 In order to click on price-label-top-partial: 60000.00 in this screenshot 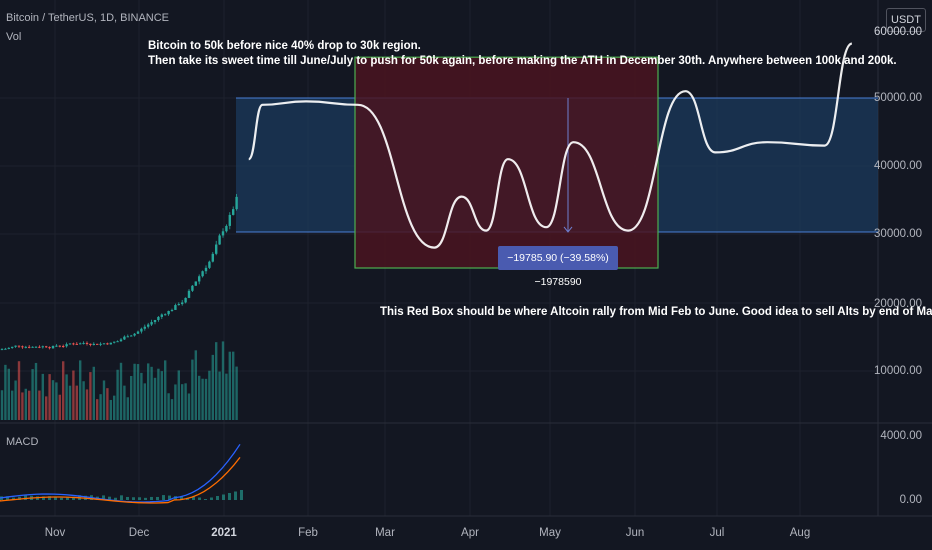, I will do `click(898, 32)`.